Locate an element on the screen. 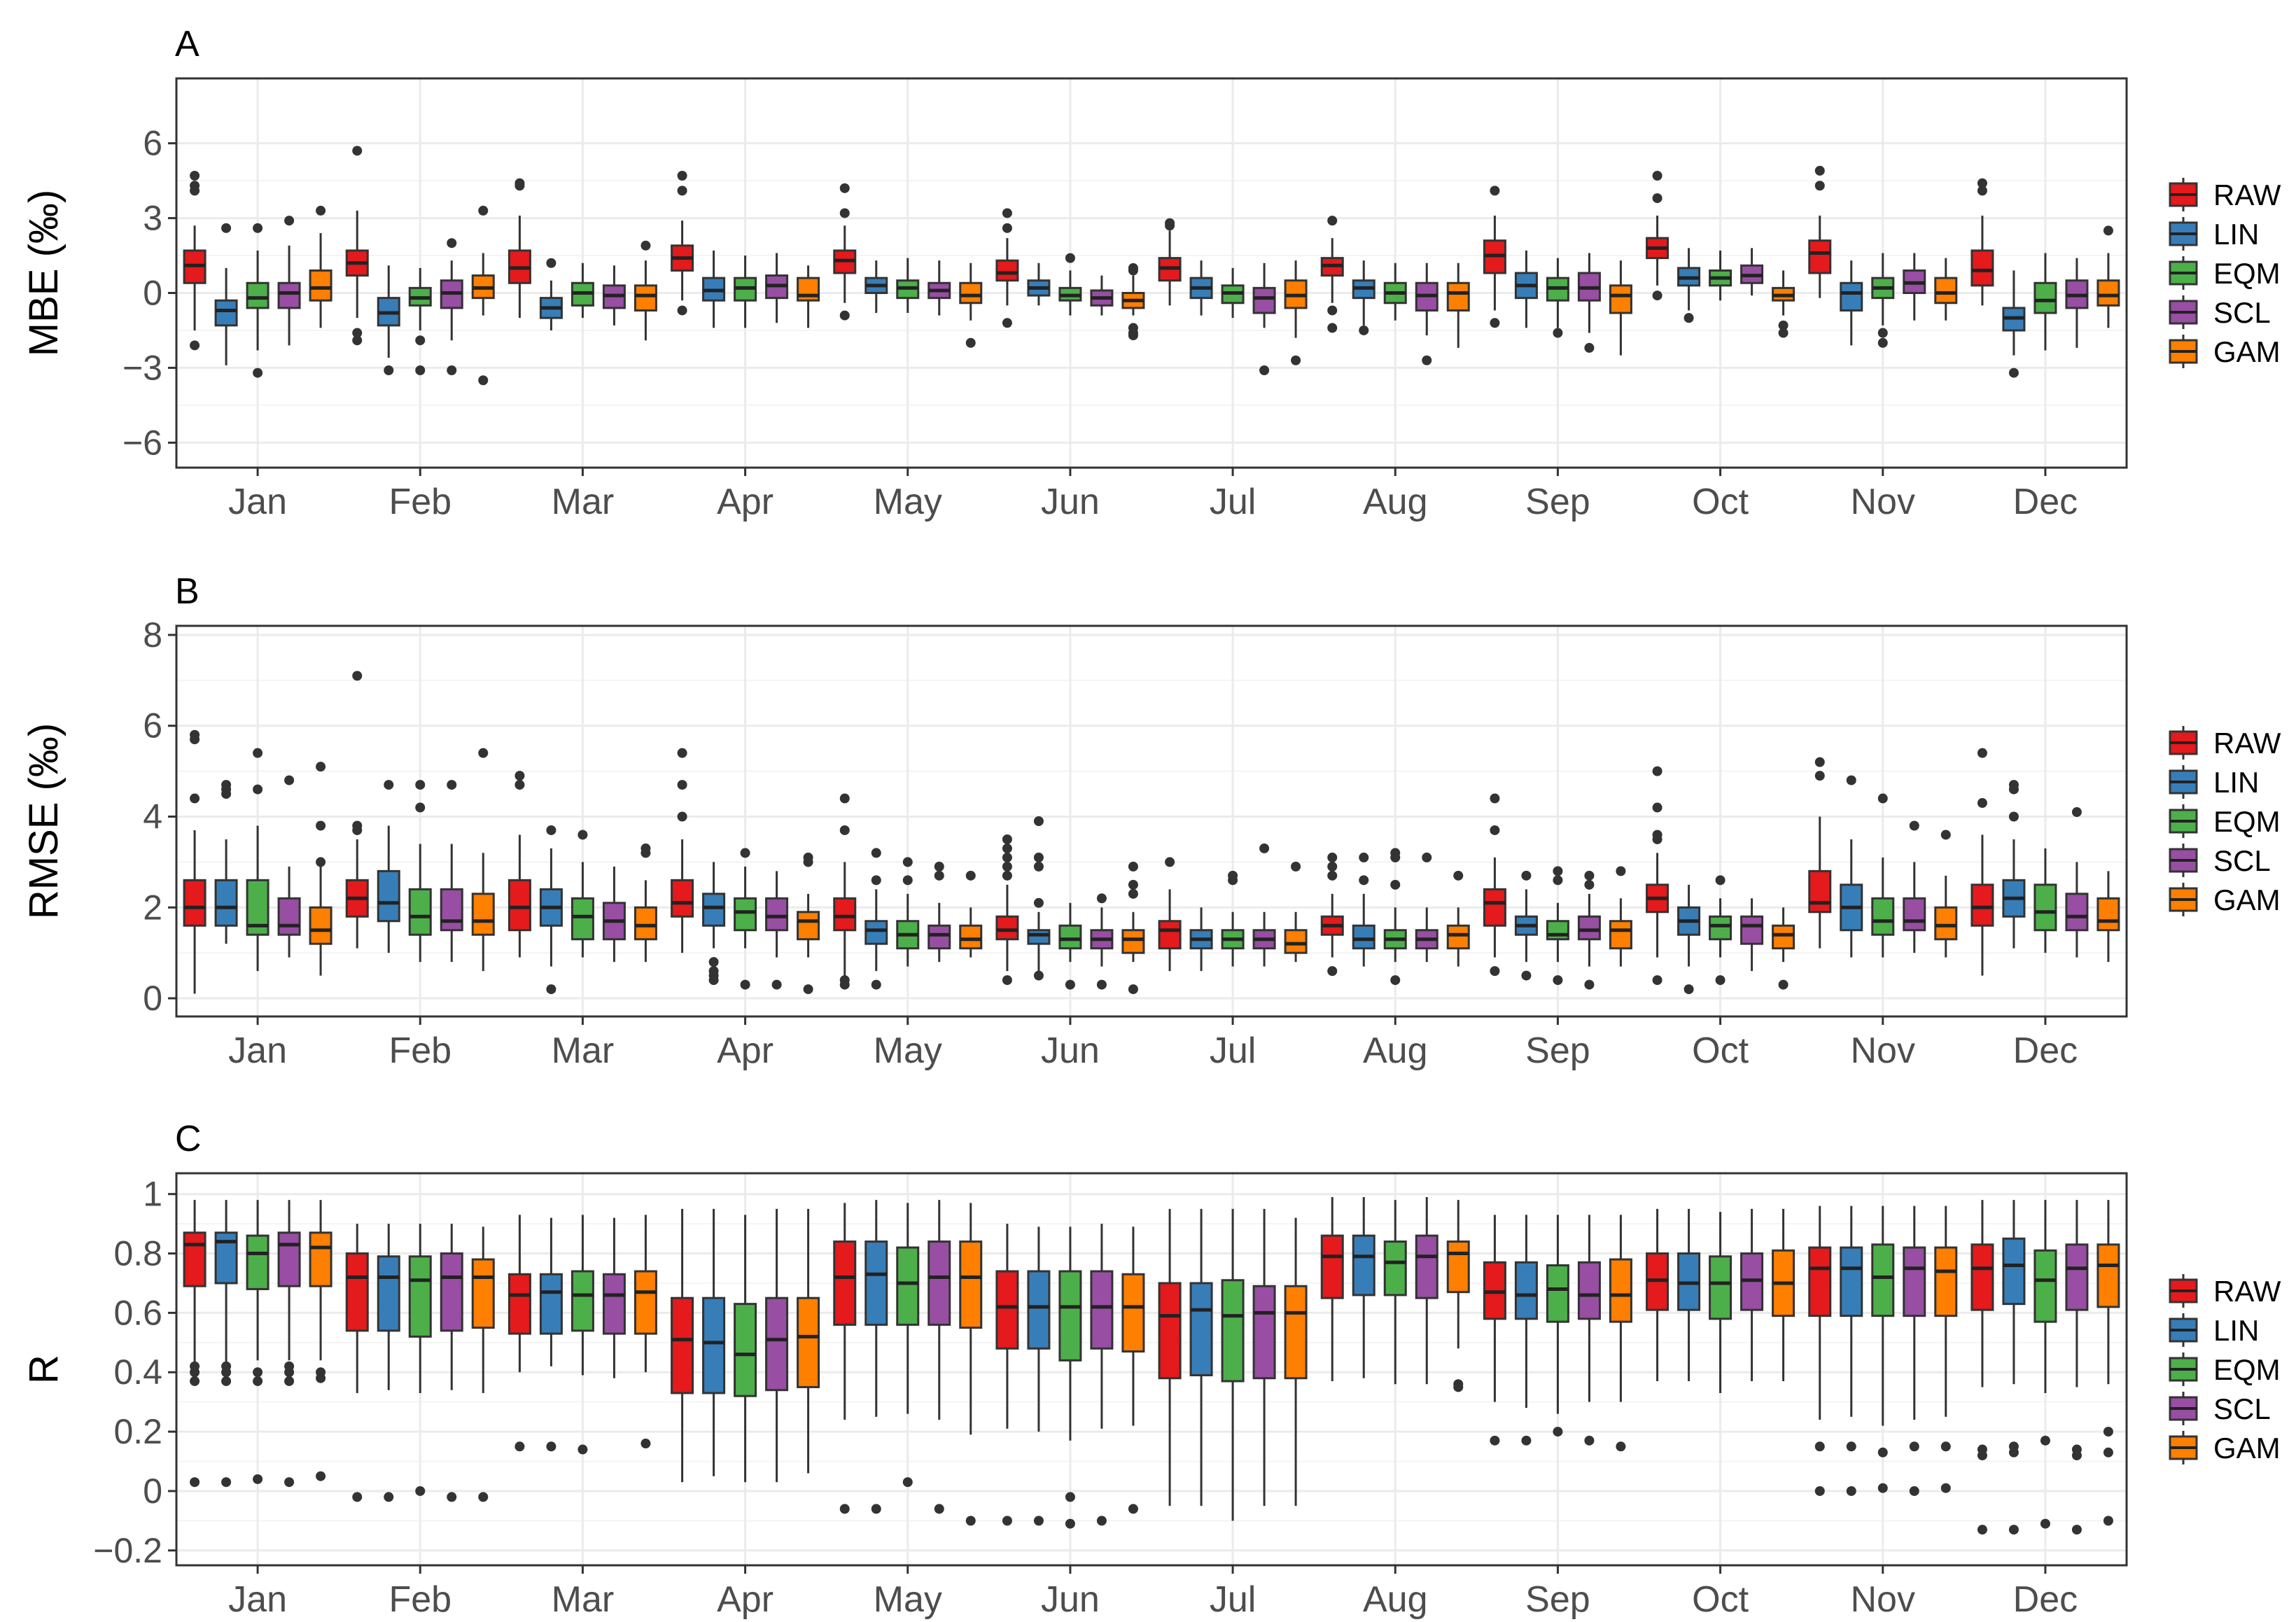 The image size is (2296, 1622). x-tick-label-oct: Oct is located at coordinates (1720, 1050).